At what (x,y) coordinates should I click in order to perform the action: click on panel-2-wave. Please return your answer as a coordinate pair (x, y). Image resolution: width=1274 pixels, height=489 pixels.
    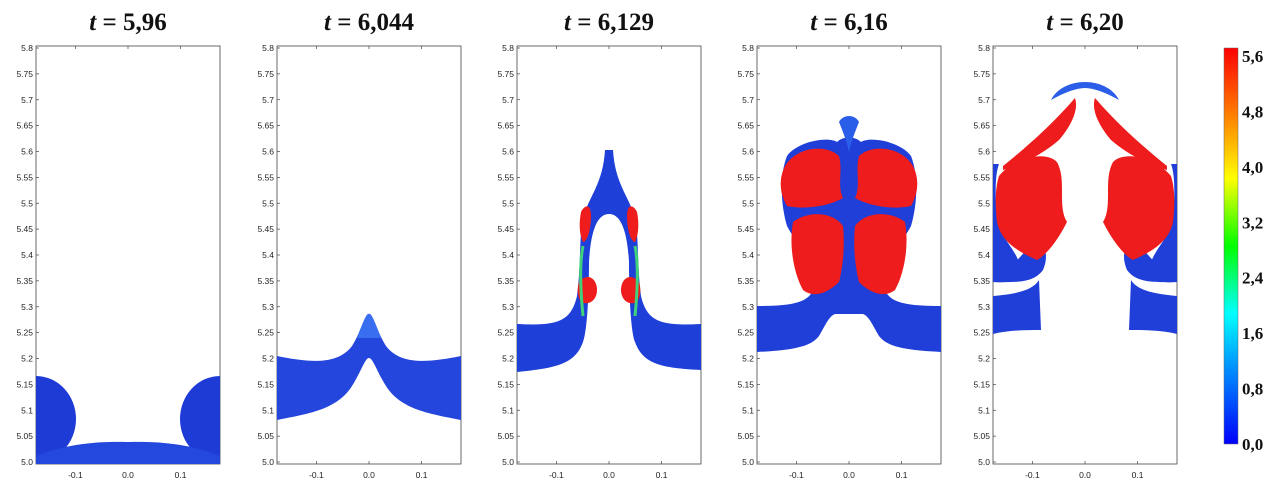
    Looking at the image, I should click on (369, 366).